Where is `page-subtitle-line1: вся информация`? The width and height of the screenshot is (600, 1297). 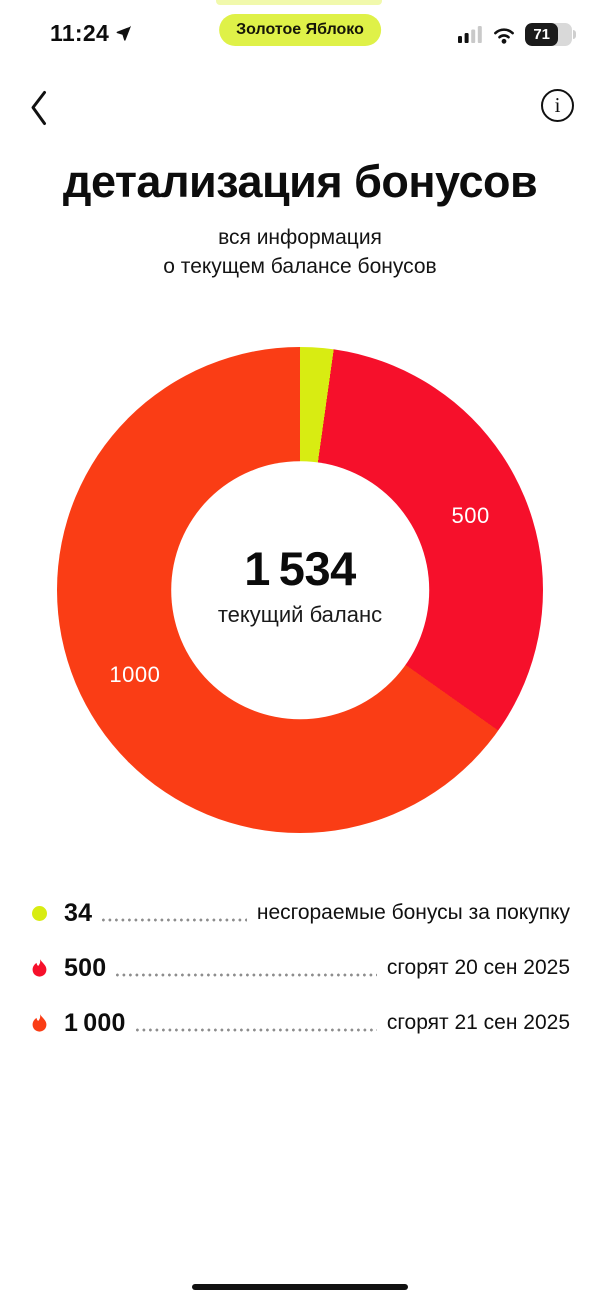 page-subtitle-line1: вся информация is located at coordinates (300, 237).